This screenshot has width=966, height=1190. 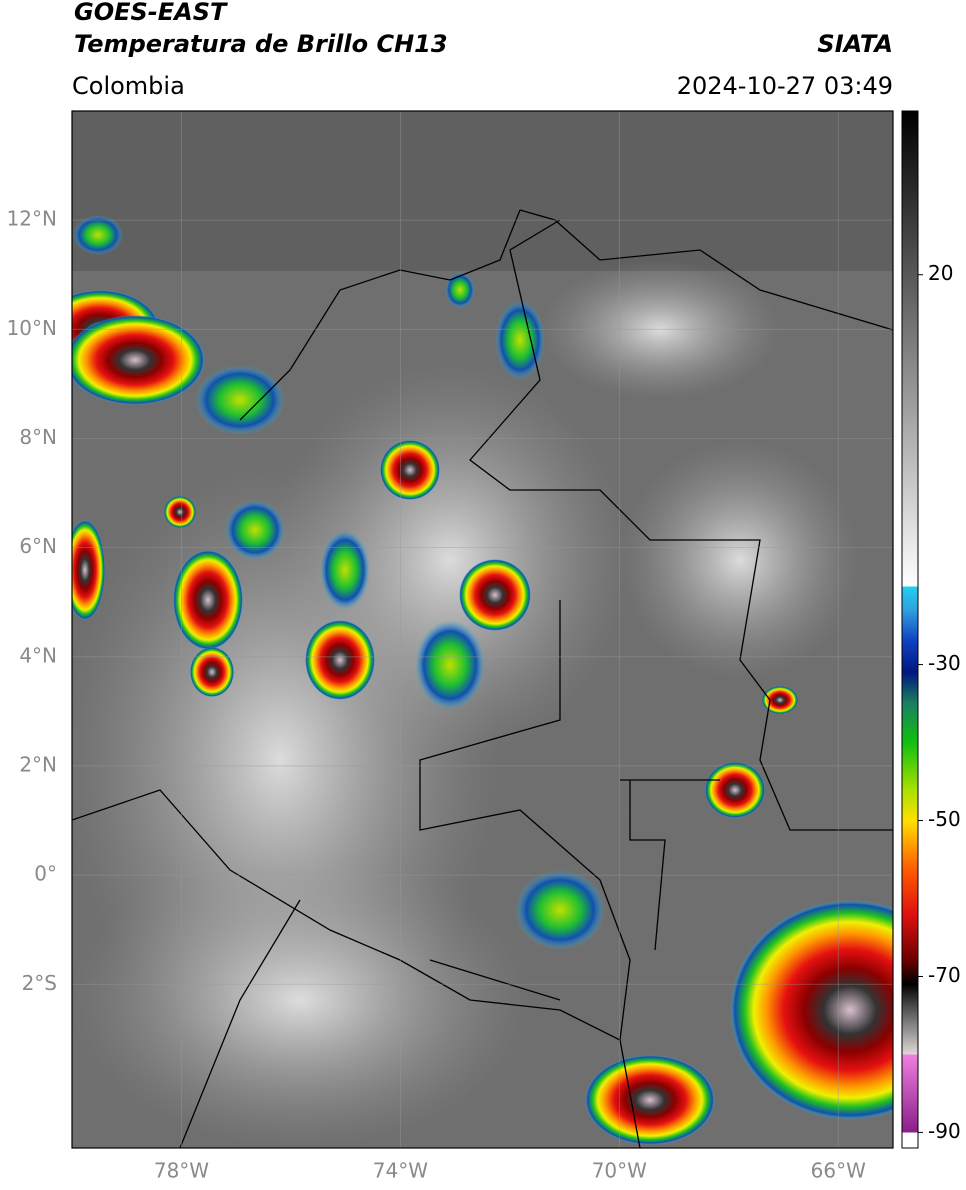 I want to click on colorbar: 20 -30 -50 -70 -90, so click(x=931, y=629).